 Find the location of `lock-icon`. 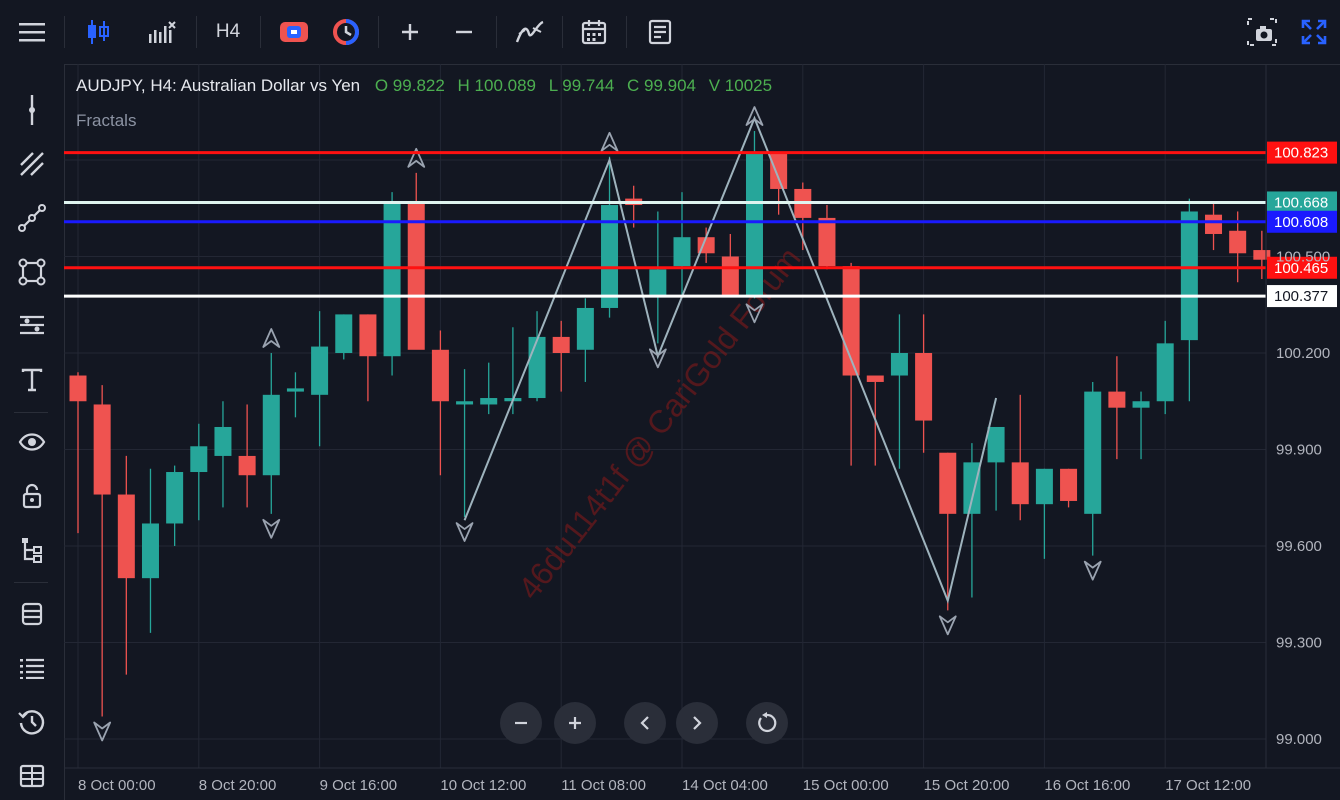

lock-icon is located at coordinates (32, 496).